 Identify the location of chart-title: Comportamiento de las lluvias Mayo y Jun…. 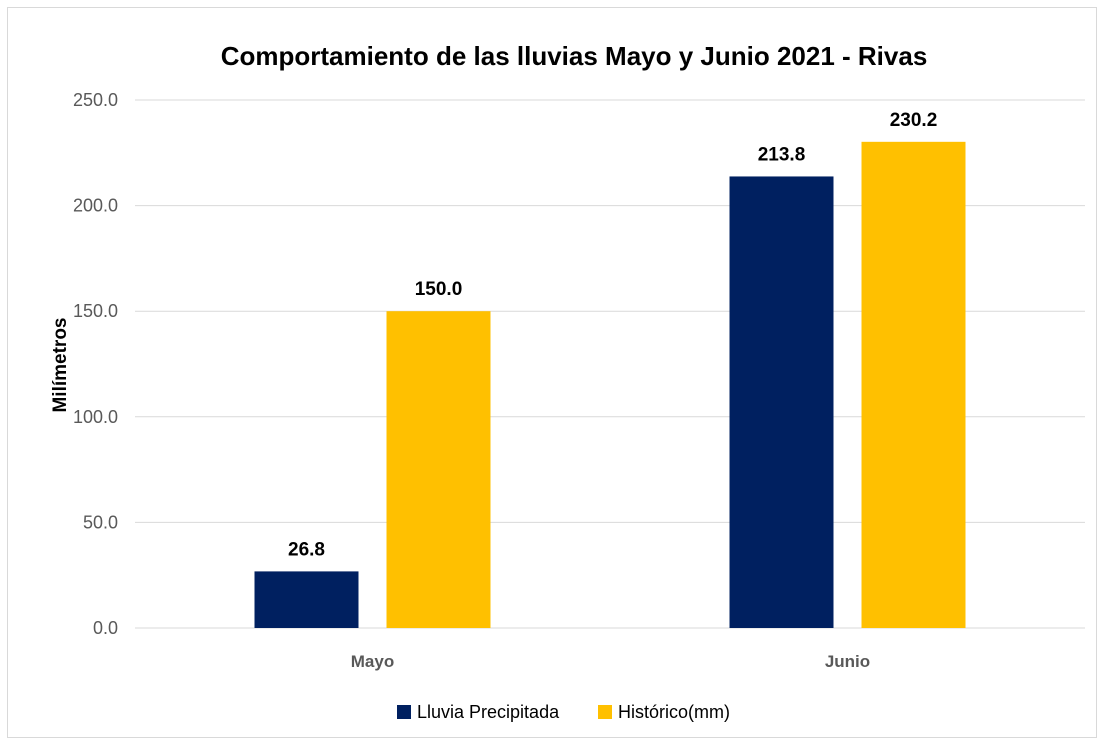
(574, 56).